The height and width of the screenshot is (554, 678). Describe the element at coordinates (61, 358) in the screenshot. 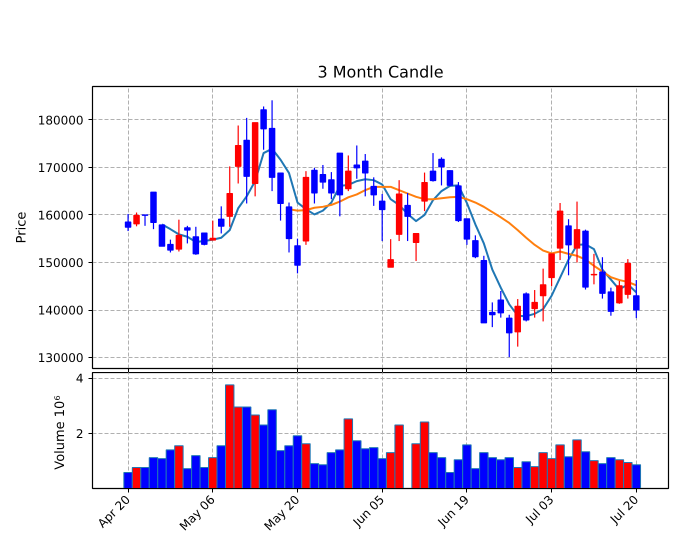

I see `y-tick-label: 130000` at that location.